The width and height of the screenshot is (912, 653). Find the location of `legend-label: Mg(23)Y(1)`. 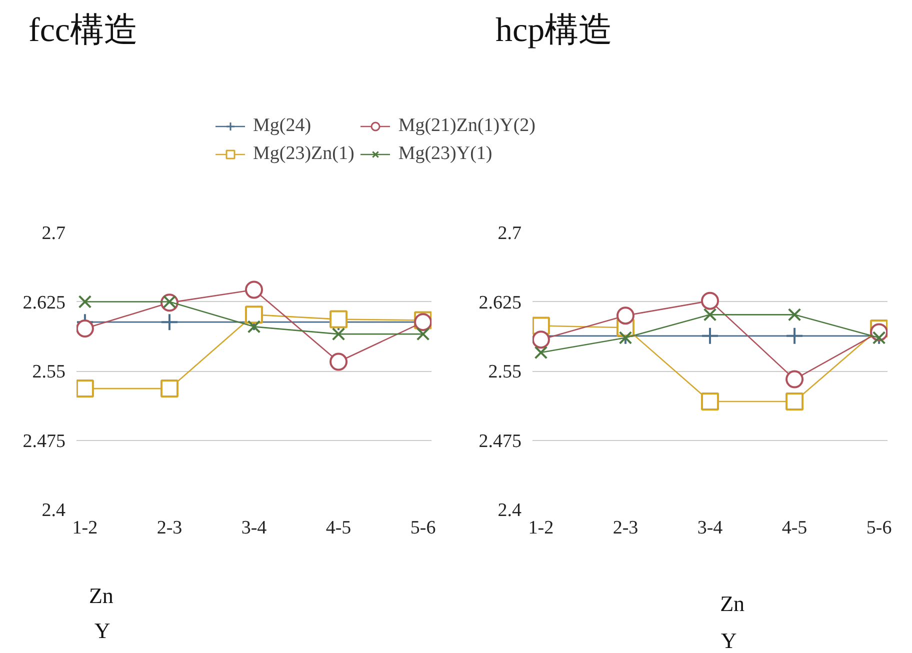

legend-label: Mg(23)Y(1) is located at coordinates (445, 154).